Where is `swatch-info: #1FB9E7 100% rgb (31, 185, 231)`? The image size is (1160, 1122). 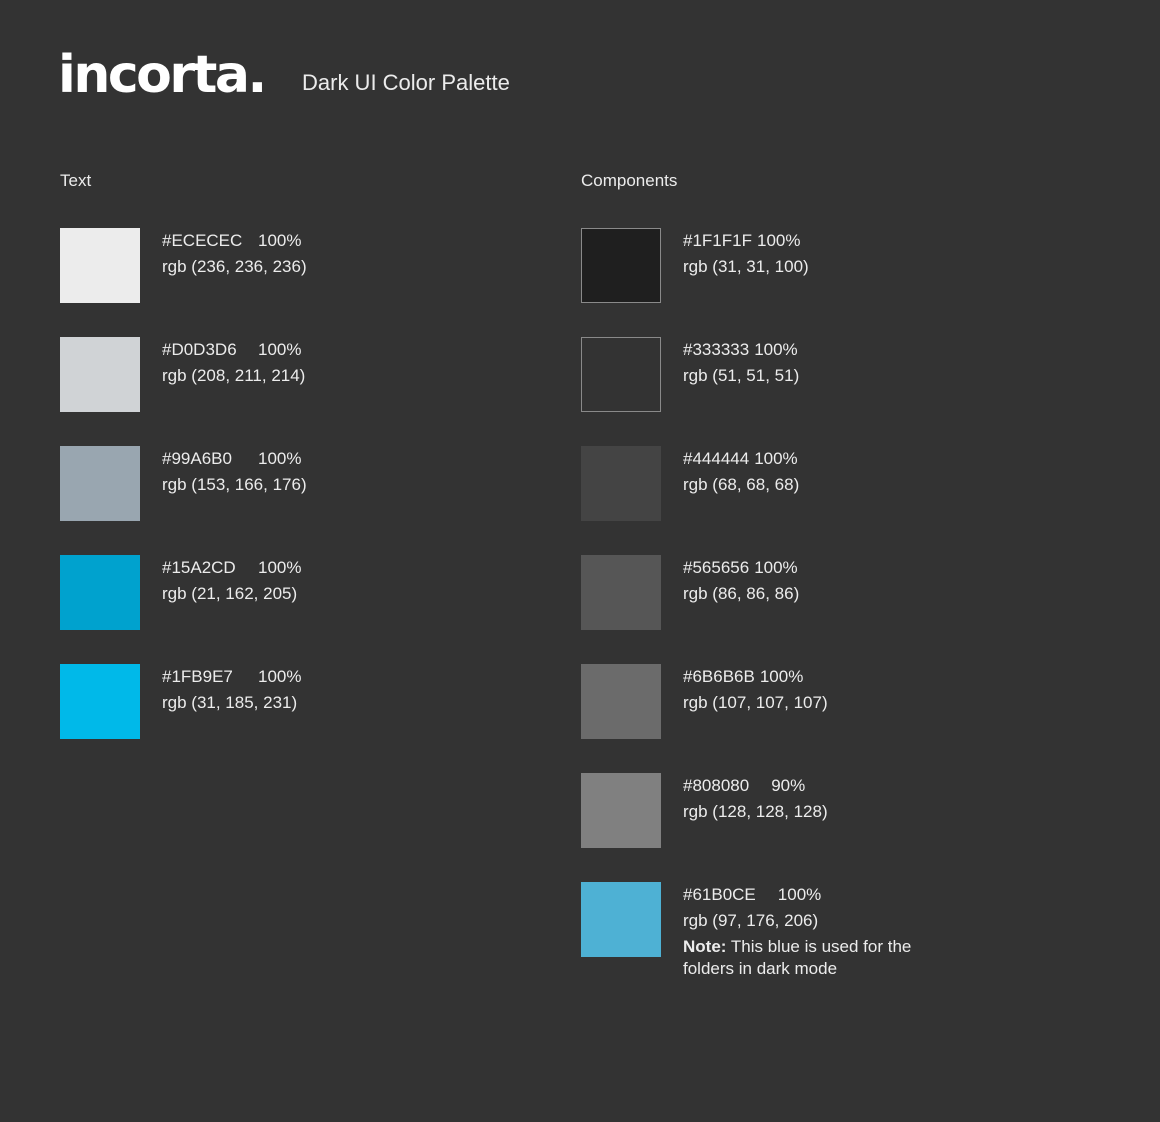 swatch-info: #1FB9E7 100% rgb (31, 185, 231) is located at coordinates (231, 690).